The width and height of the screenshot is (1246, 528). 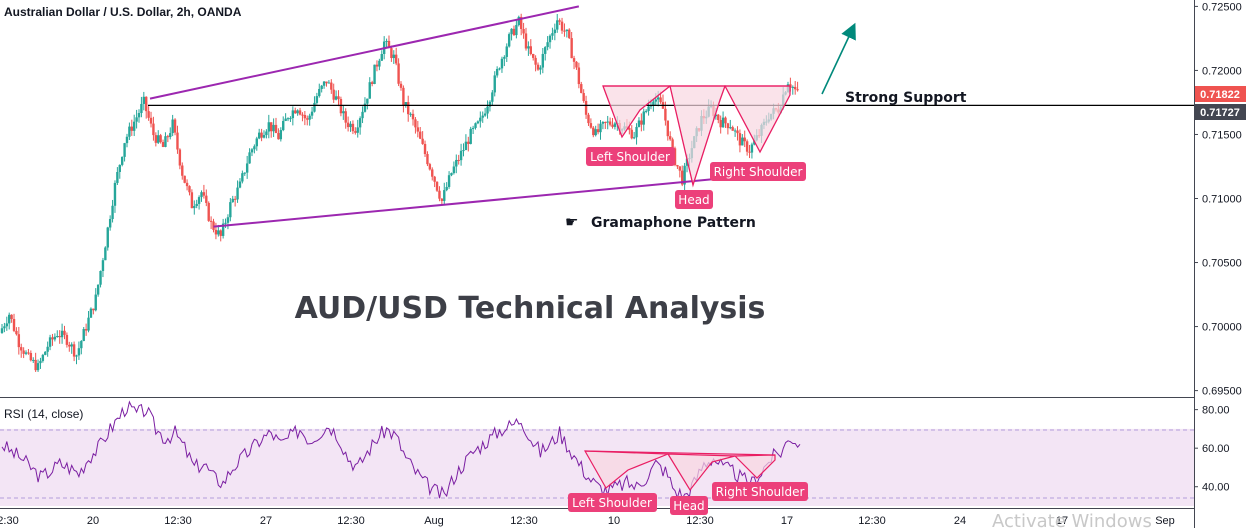 I want to click on time-tick-label: 10, so click(x=614, y=521).